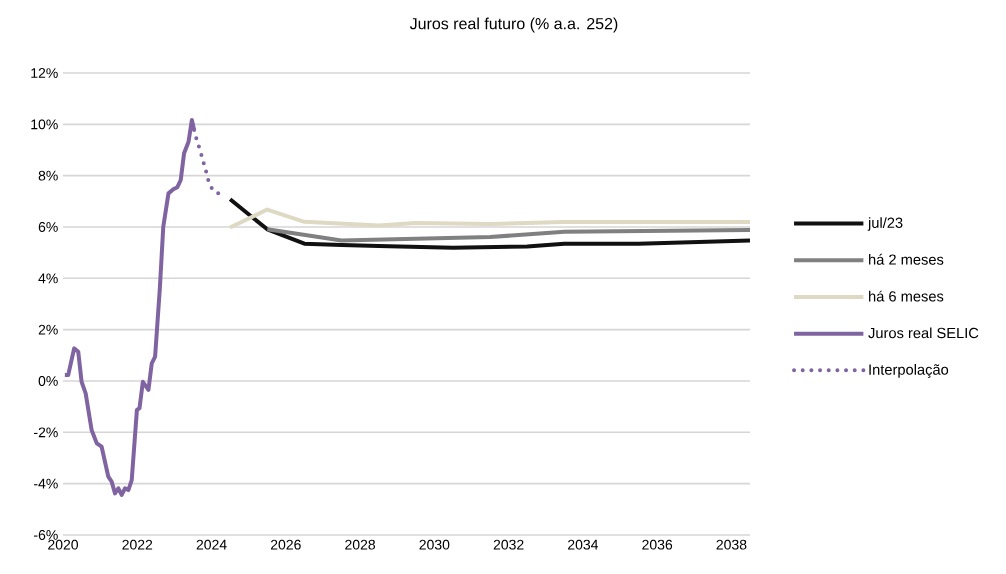 This screenshot has height=574, width=1006. Describe the element at coordinates (137, 544) in the screenshot. I see `x-tick-label: 2022` at that location.